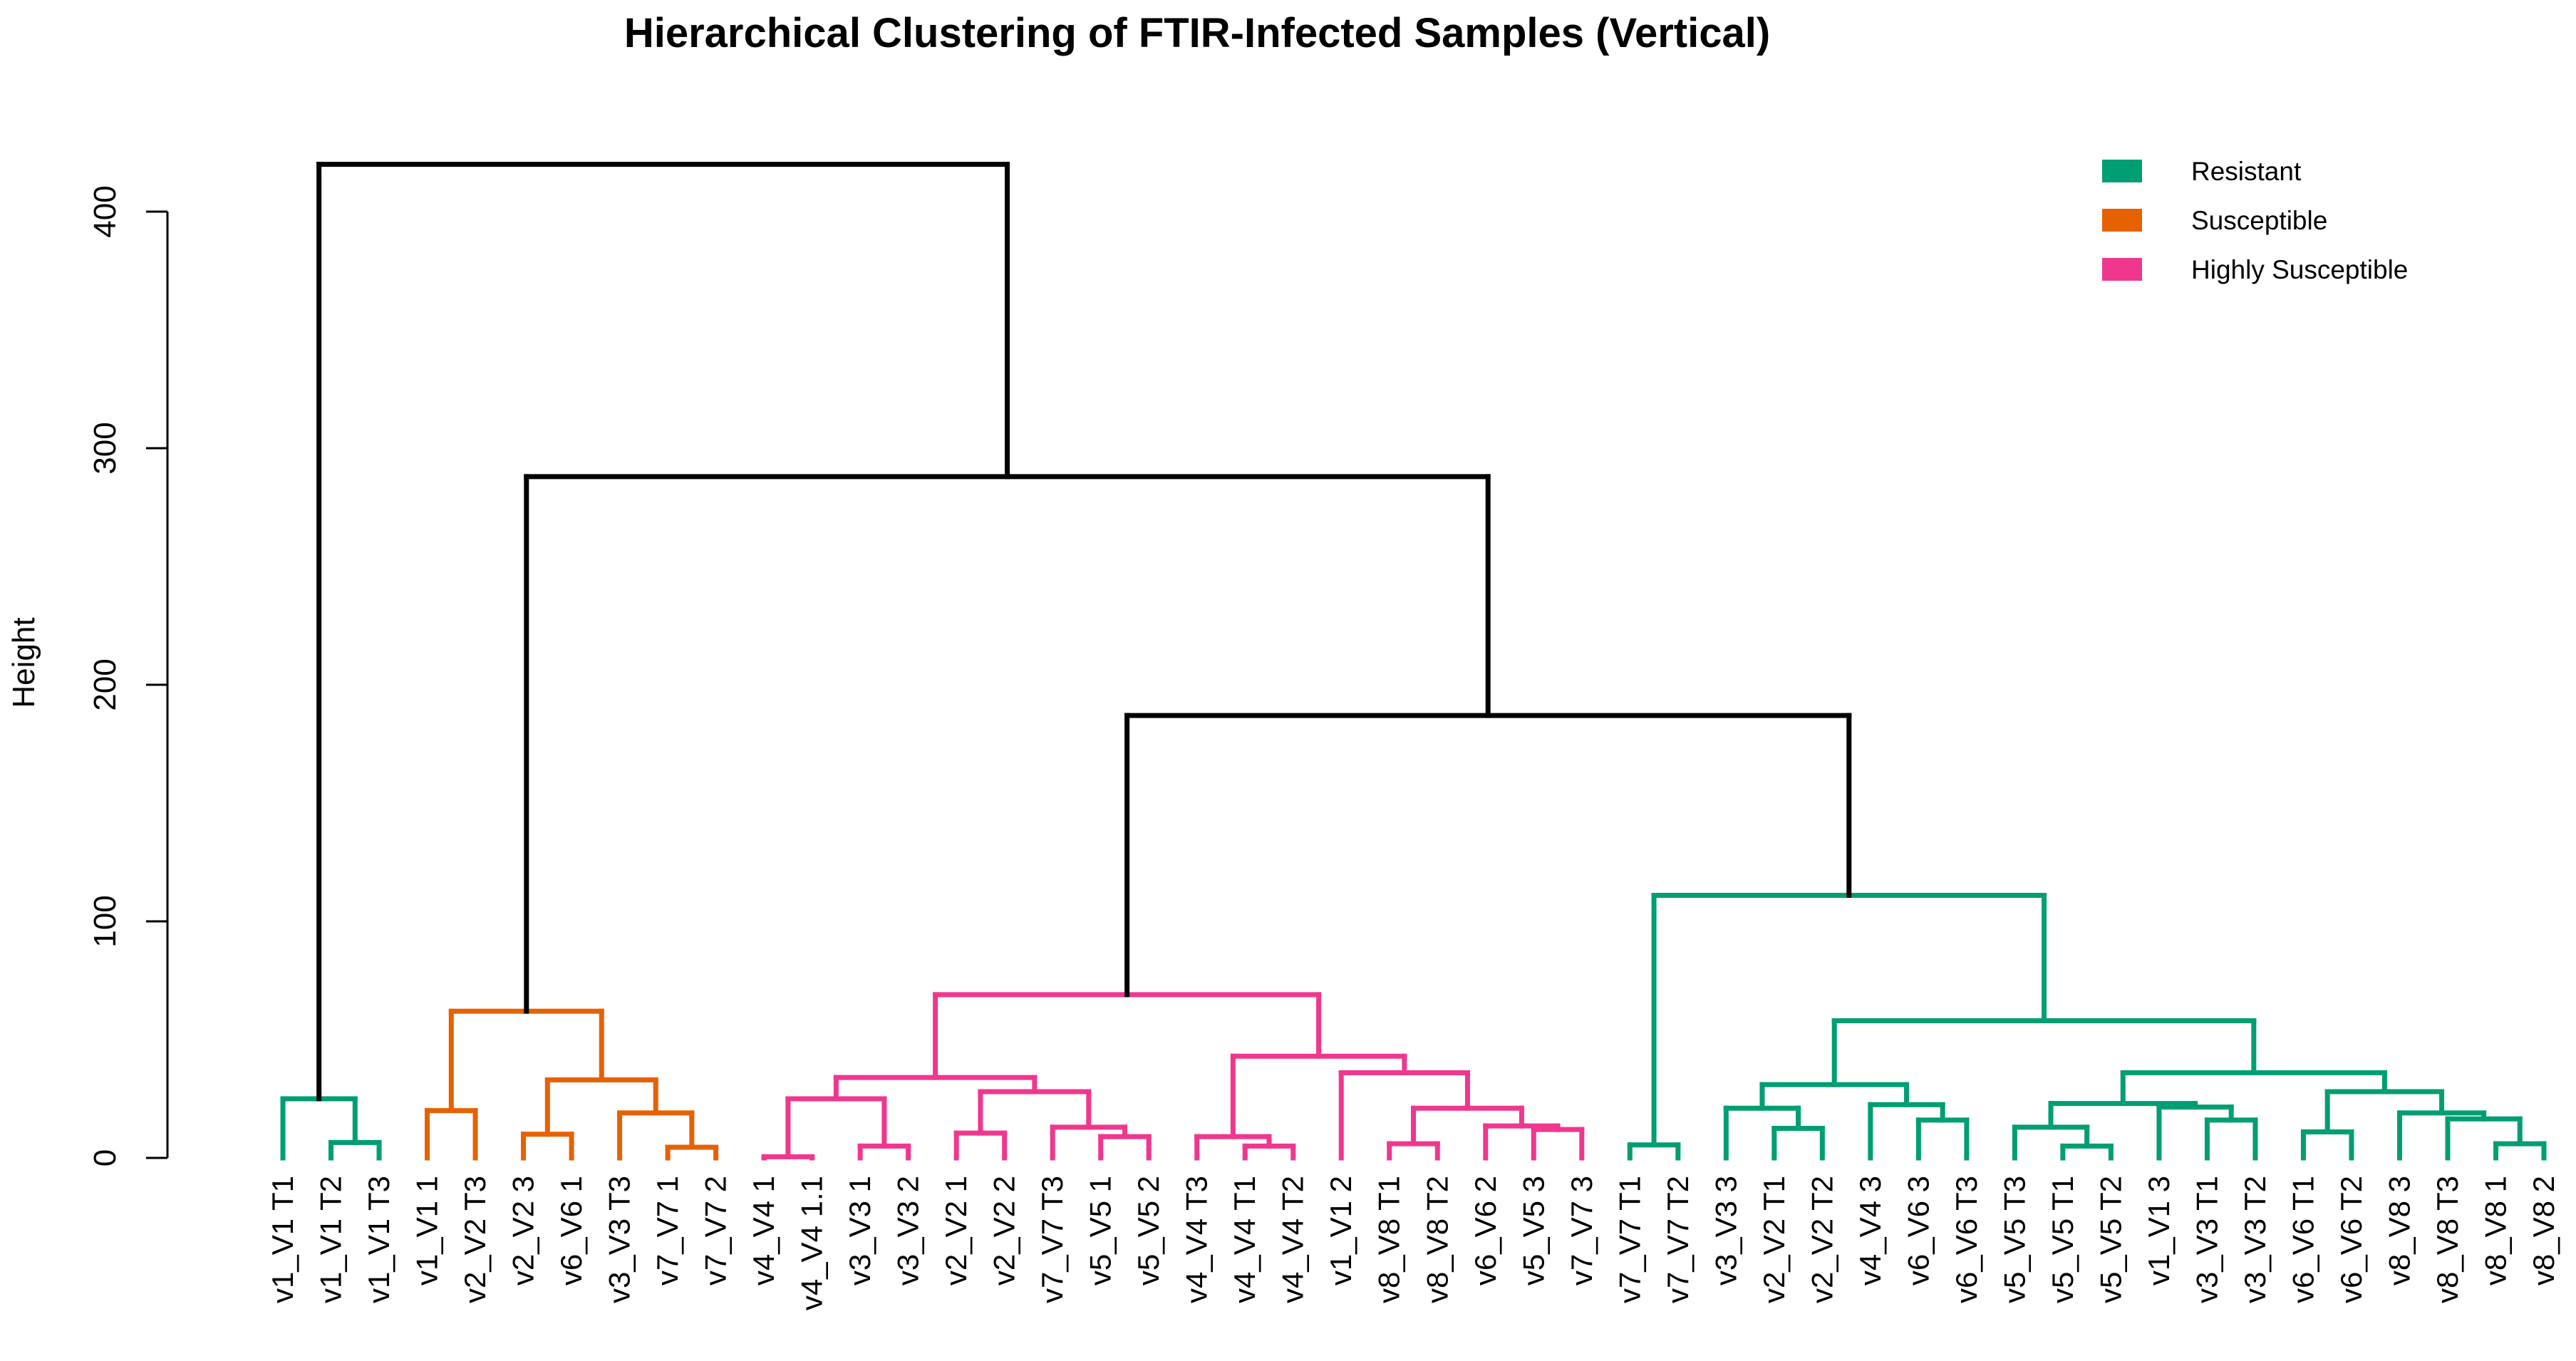  Describe the element at coordinates (379, 1239) in the screenshot. I see `leaf-label: v1_V1 T3` at that location.